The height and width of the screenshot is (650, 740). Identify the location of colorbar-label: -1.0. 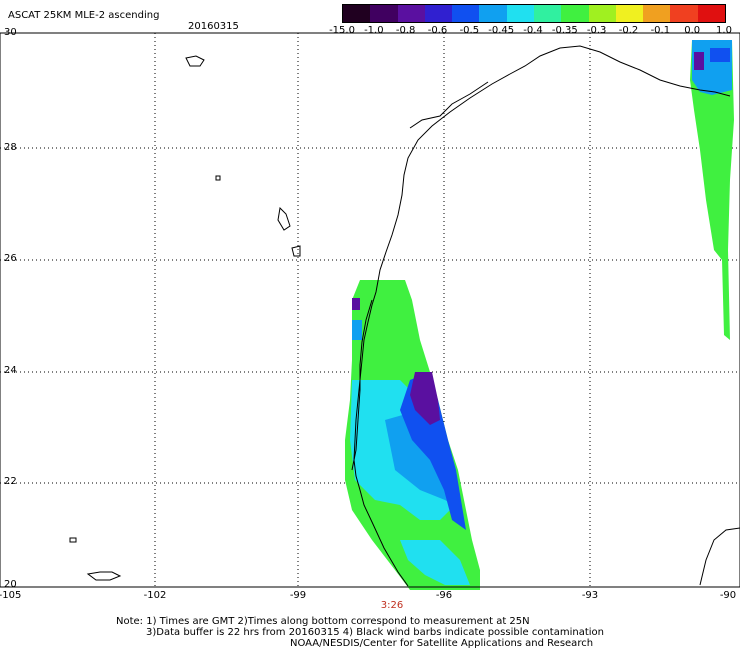
(374, 30).